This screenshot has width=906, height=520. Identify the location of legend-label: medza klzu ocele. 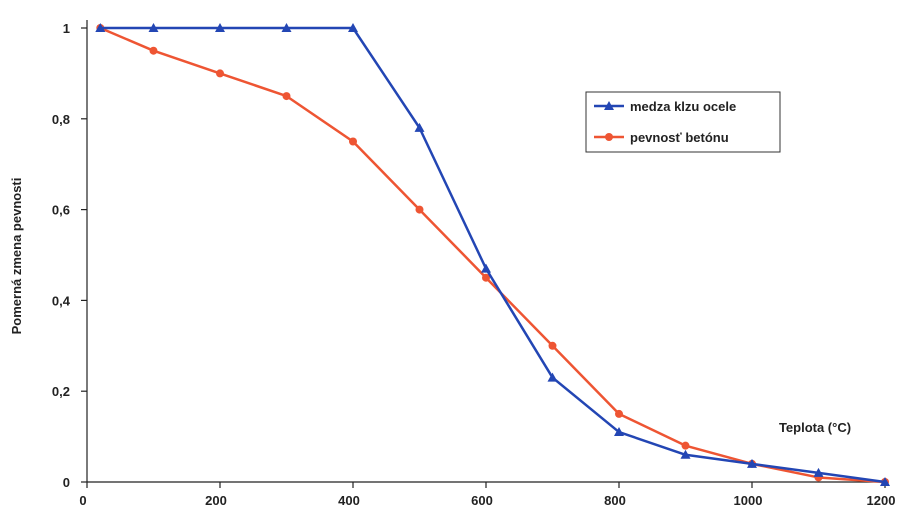
(683, 106).